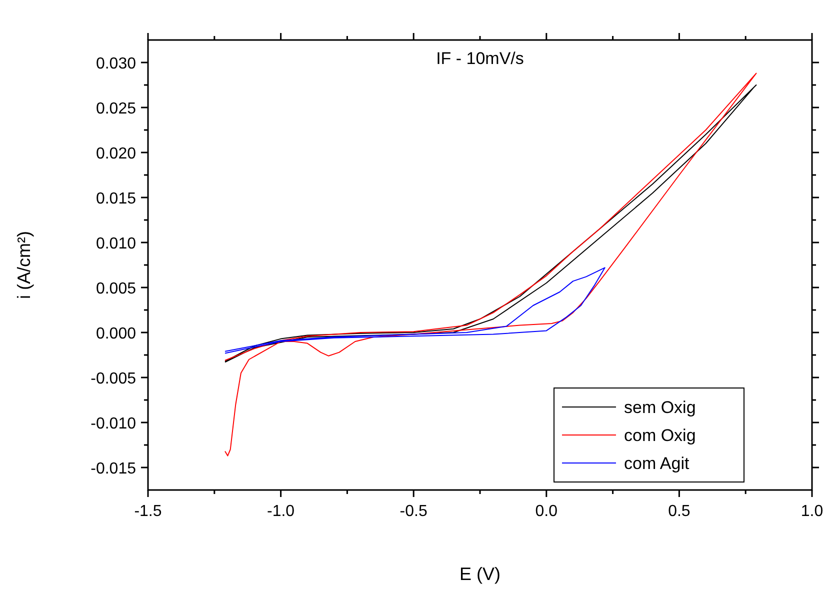 The width and height of the screenshot is (835, 592). I want to click on legend-label: com Oxig, so click(660, 435).